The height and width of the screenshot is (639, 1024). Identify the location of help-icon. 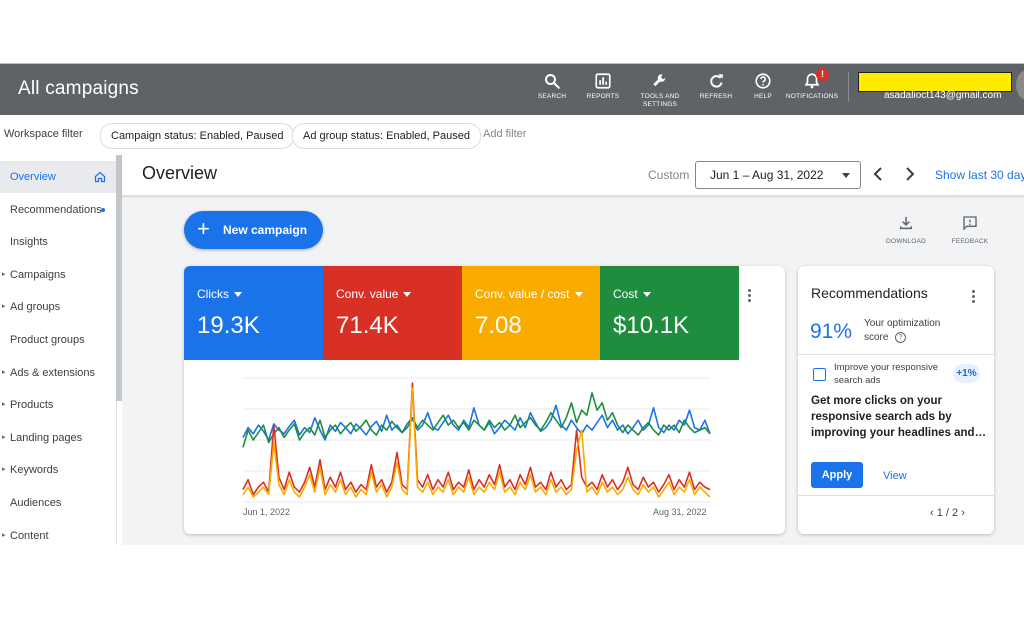
(763, 81).